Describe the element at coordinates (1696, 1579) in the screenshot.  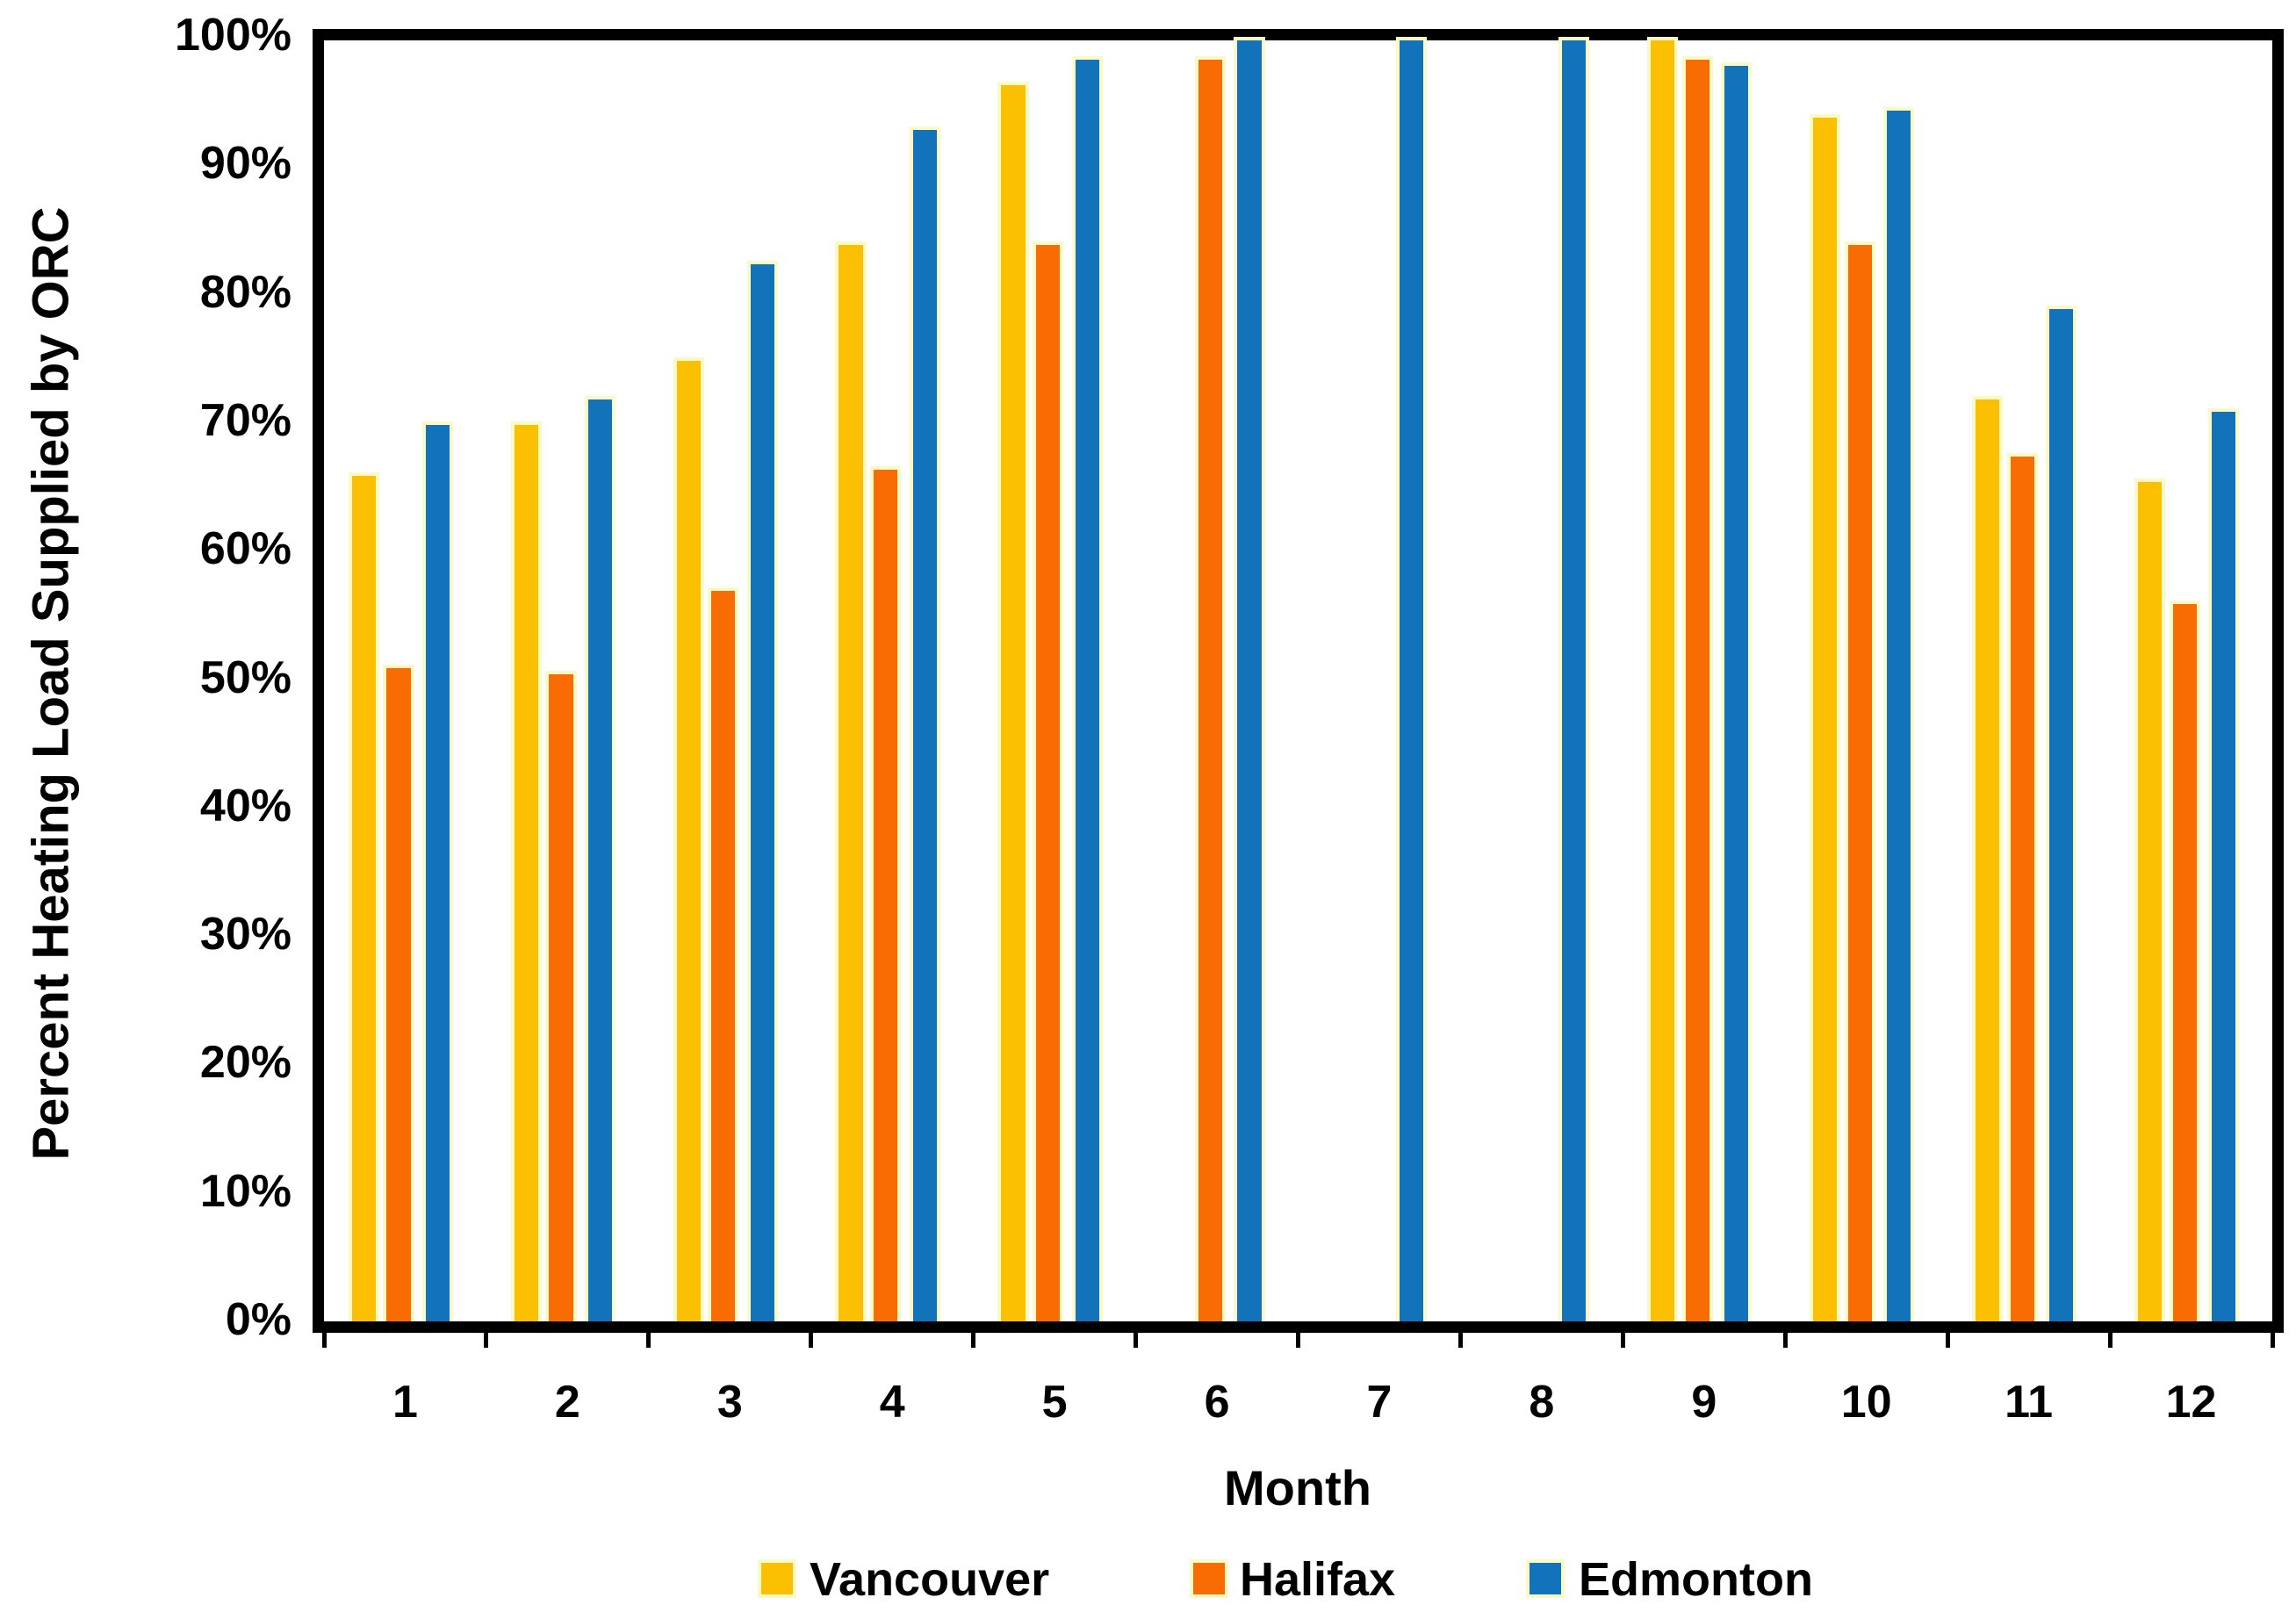
I see `legend-label-edmonton: Edmonton` at that location.